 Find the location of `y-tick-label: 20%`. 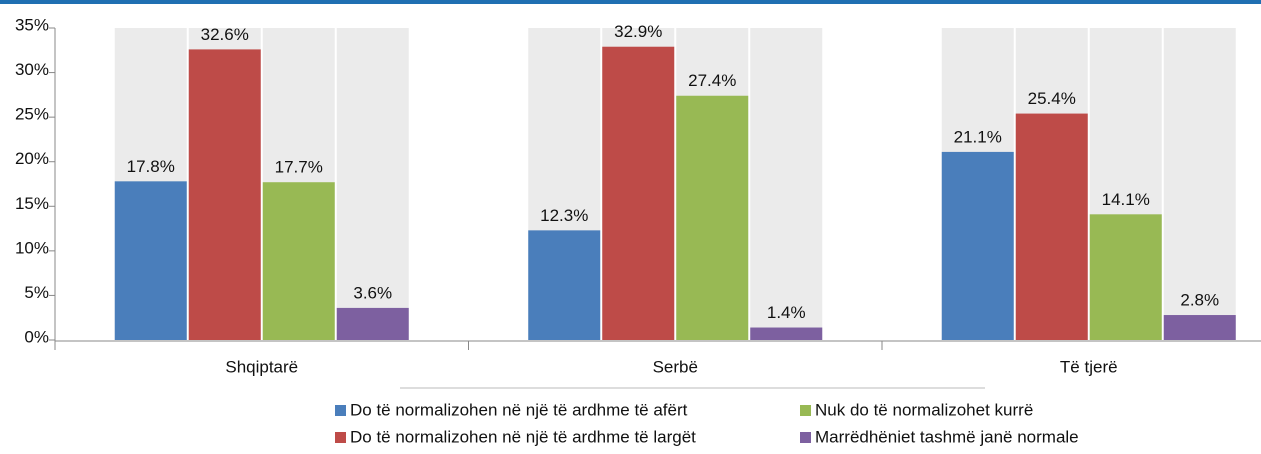

y-tick-label: 20% is located at coordinates (32, 158).